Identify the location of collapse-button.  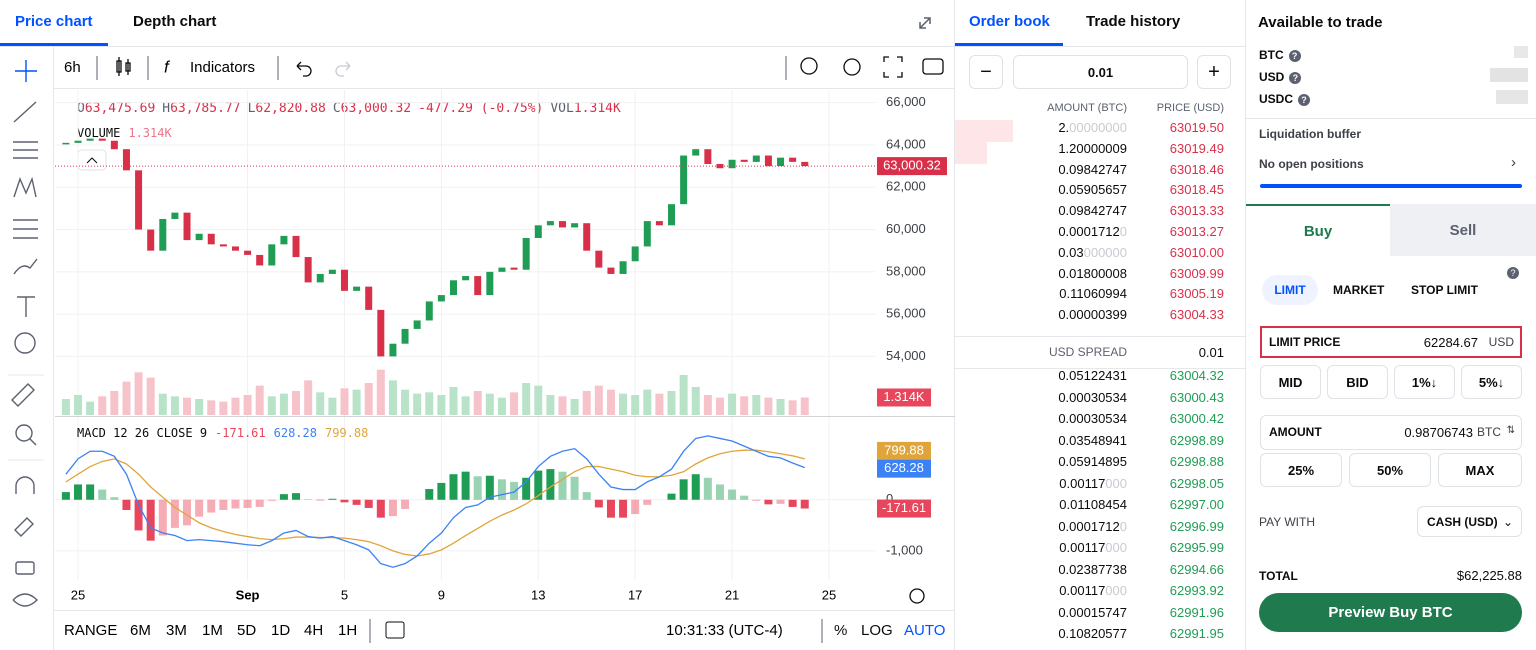
(92, 160).